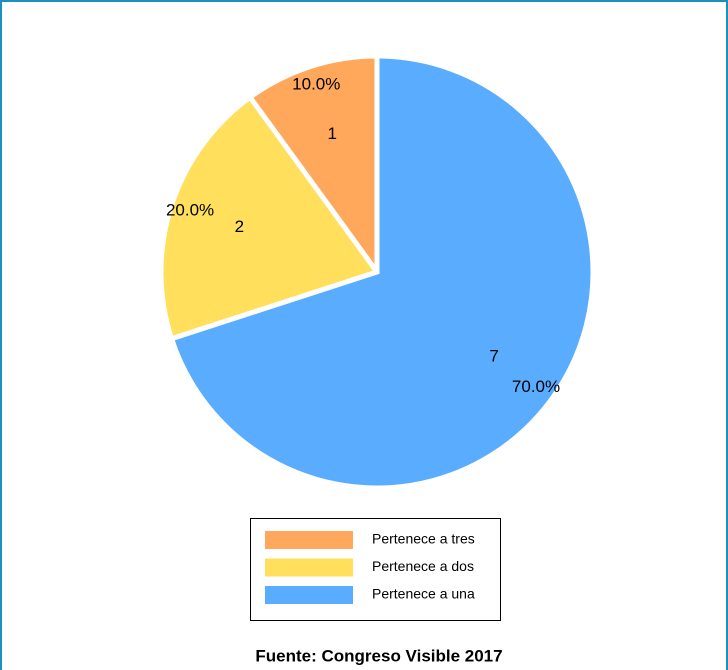 This screenshot has height=670, width=728. What do you see at coordinates (316, 84) in the screenshot?
I see `slice-percent: 10.0%` at bounding box center [316, 84].